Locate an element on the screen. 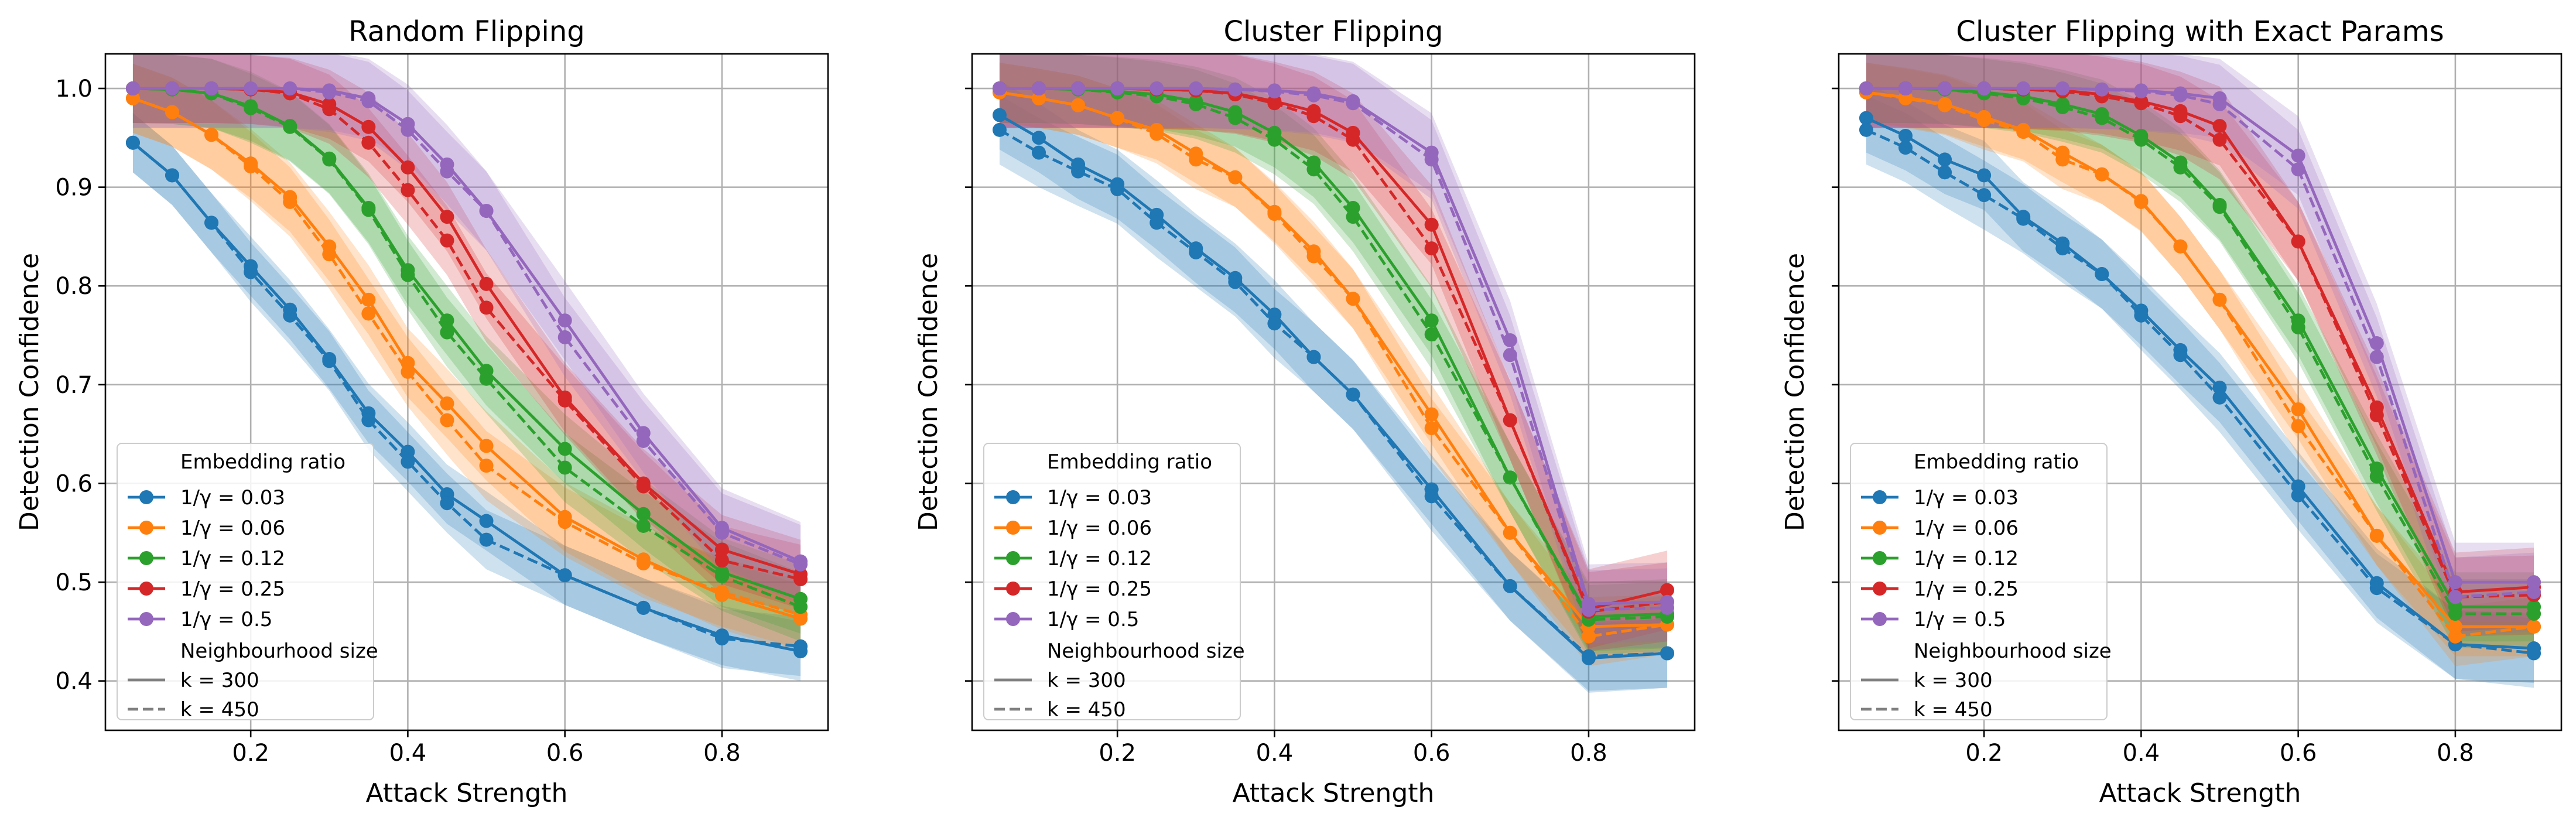 The height and width of the screenshot is (824, 2576). legend-box is located at coordinates (1112, 581).